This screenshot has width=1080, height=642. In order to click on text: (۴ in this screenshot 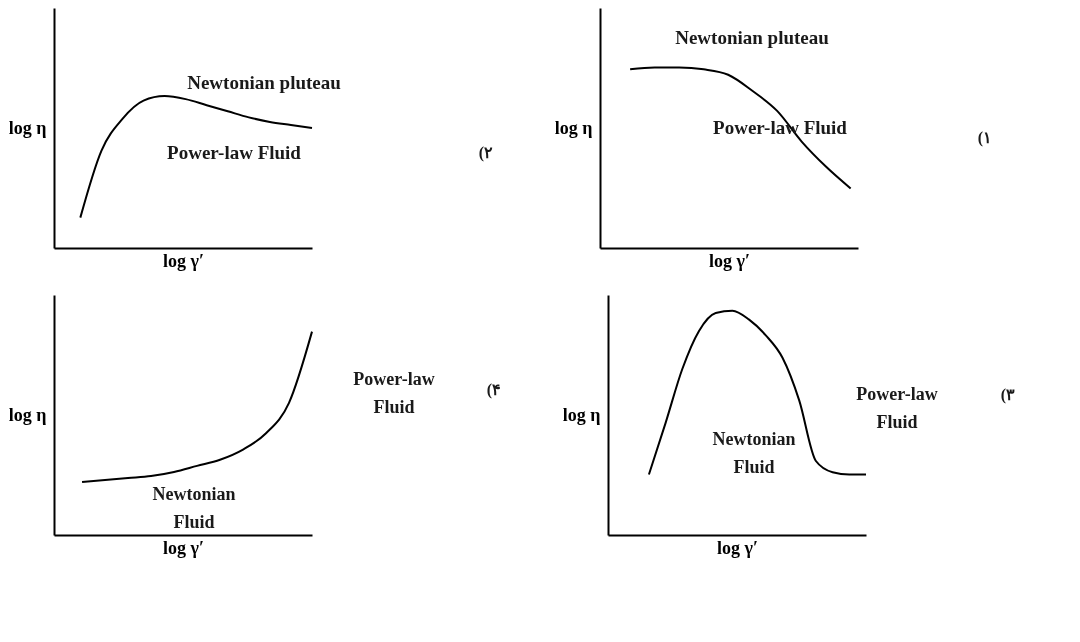, I will do `click(494, 390)`.